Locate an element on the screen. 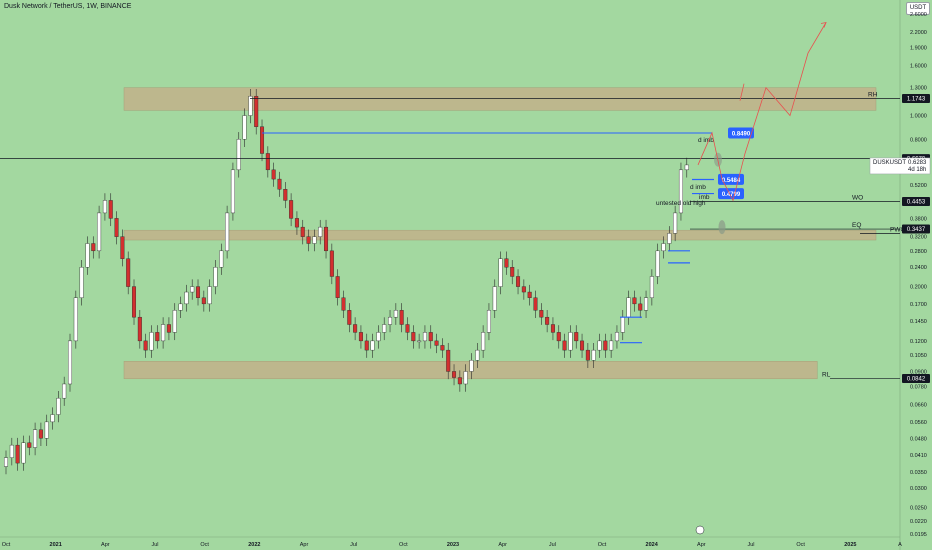 This screenshot has height=550, width=932. callout-label: 0.5484 is located at coordinates (731, 181).